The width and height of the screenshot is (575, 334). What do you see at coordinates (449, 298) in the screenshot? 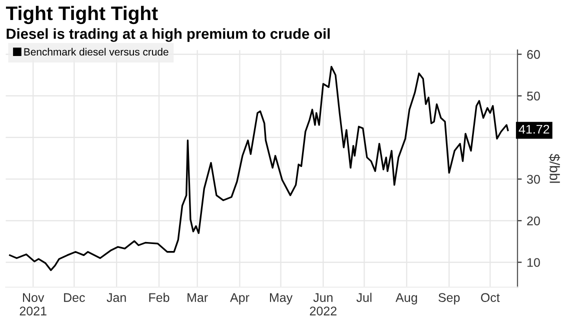
I see `x-tick-label: Sep` at bounding box center [449, 298].